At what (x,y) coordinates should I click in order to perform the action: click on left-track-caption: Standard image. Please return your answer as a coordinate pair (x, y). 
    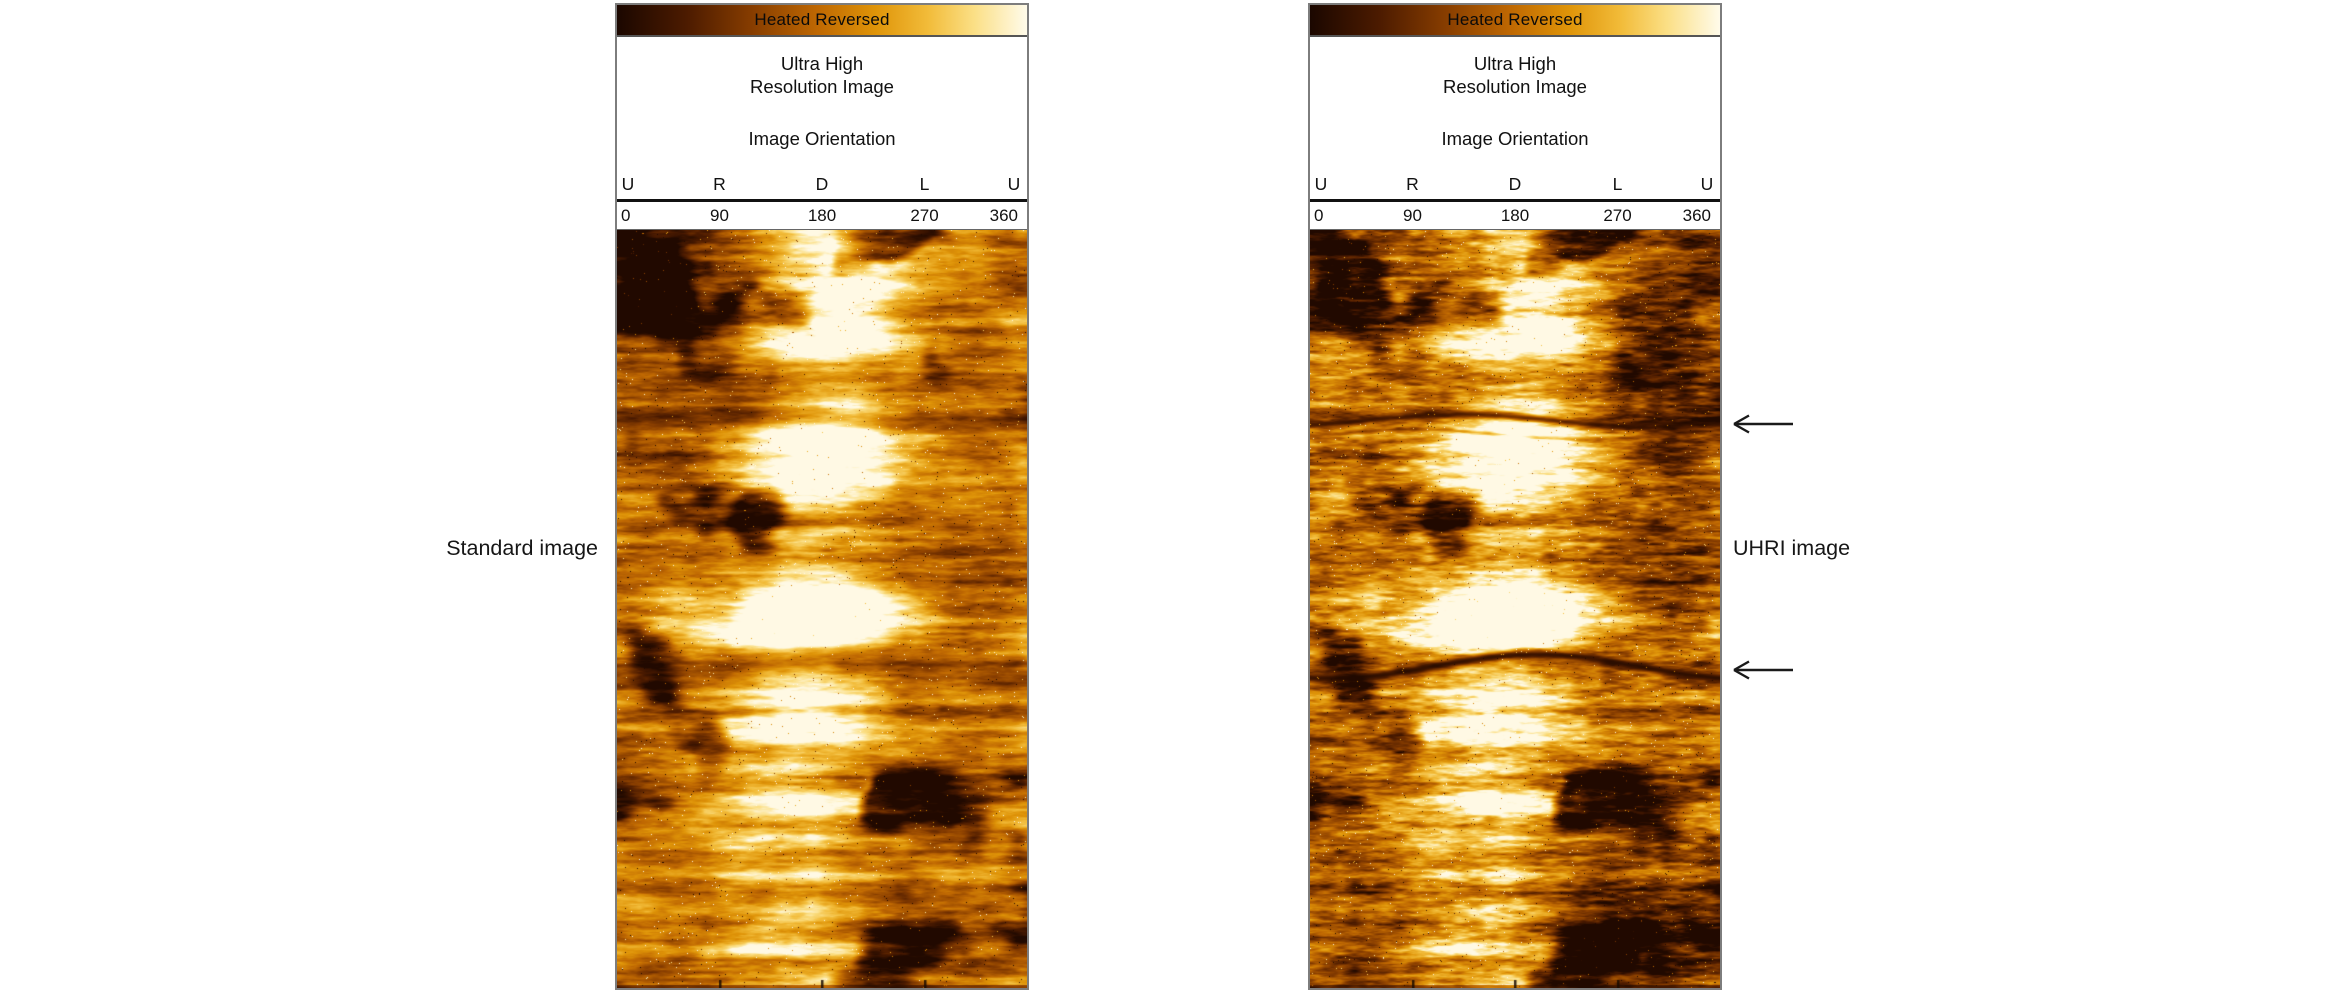
    Looking at the image, I should click on (522, 548).